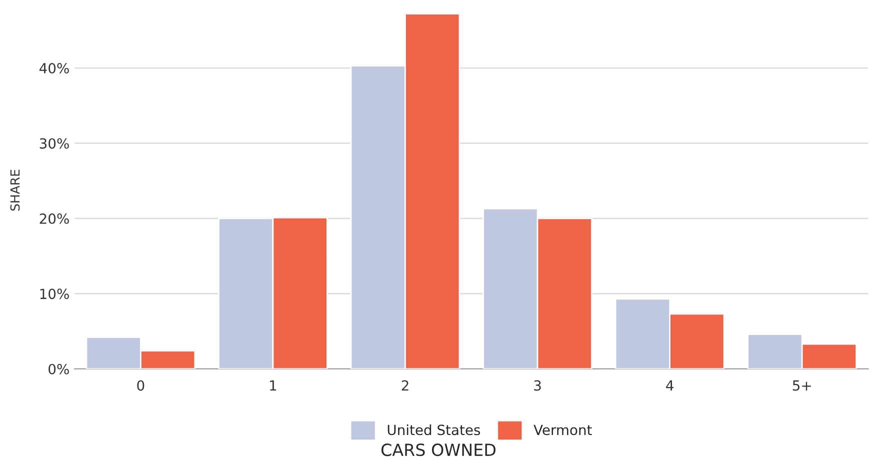 This screenshot has height=464, width=877. I want to click on x-tick-label: 1, so click(273, 385).